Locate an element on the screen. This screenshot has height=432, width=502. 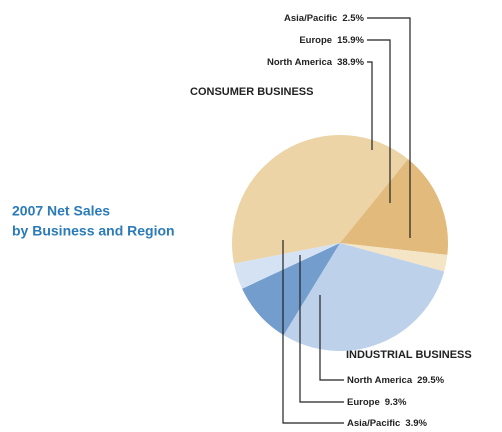
slice-label: North America 29.5% is located at coordinates (396, 380).